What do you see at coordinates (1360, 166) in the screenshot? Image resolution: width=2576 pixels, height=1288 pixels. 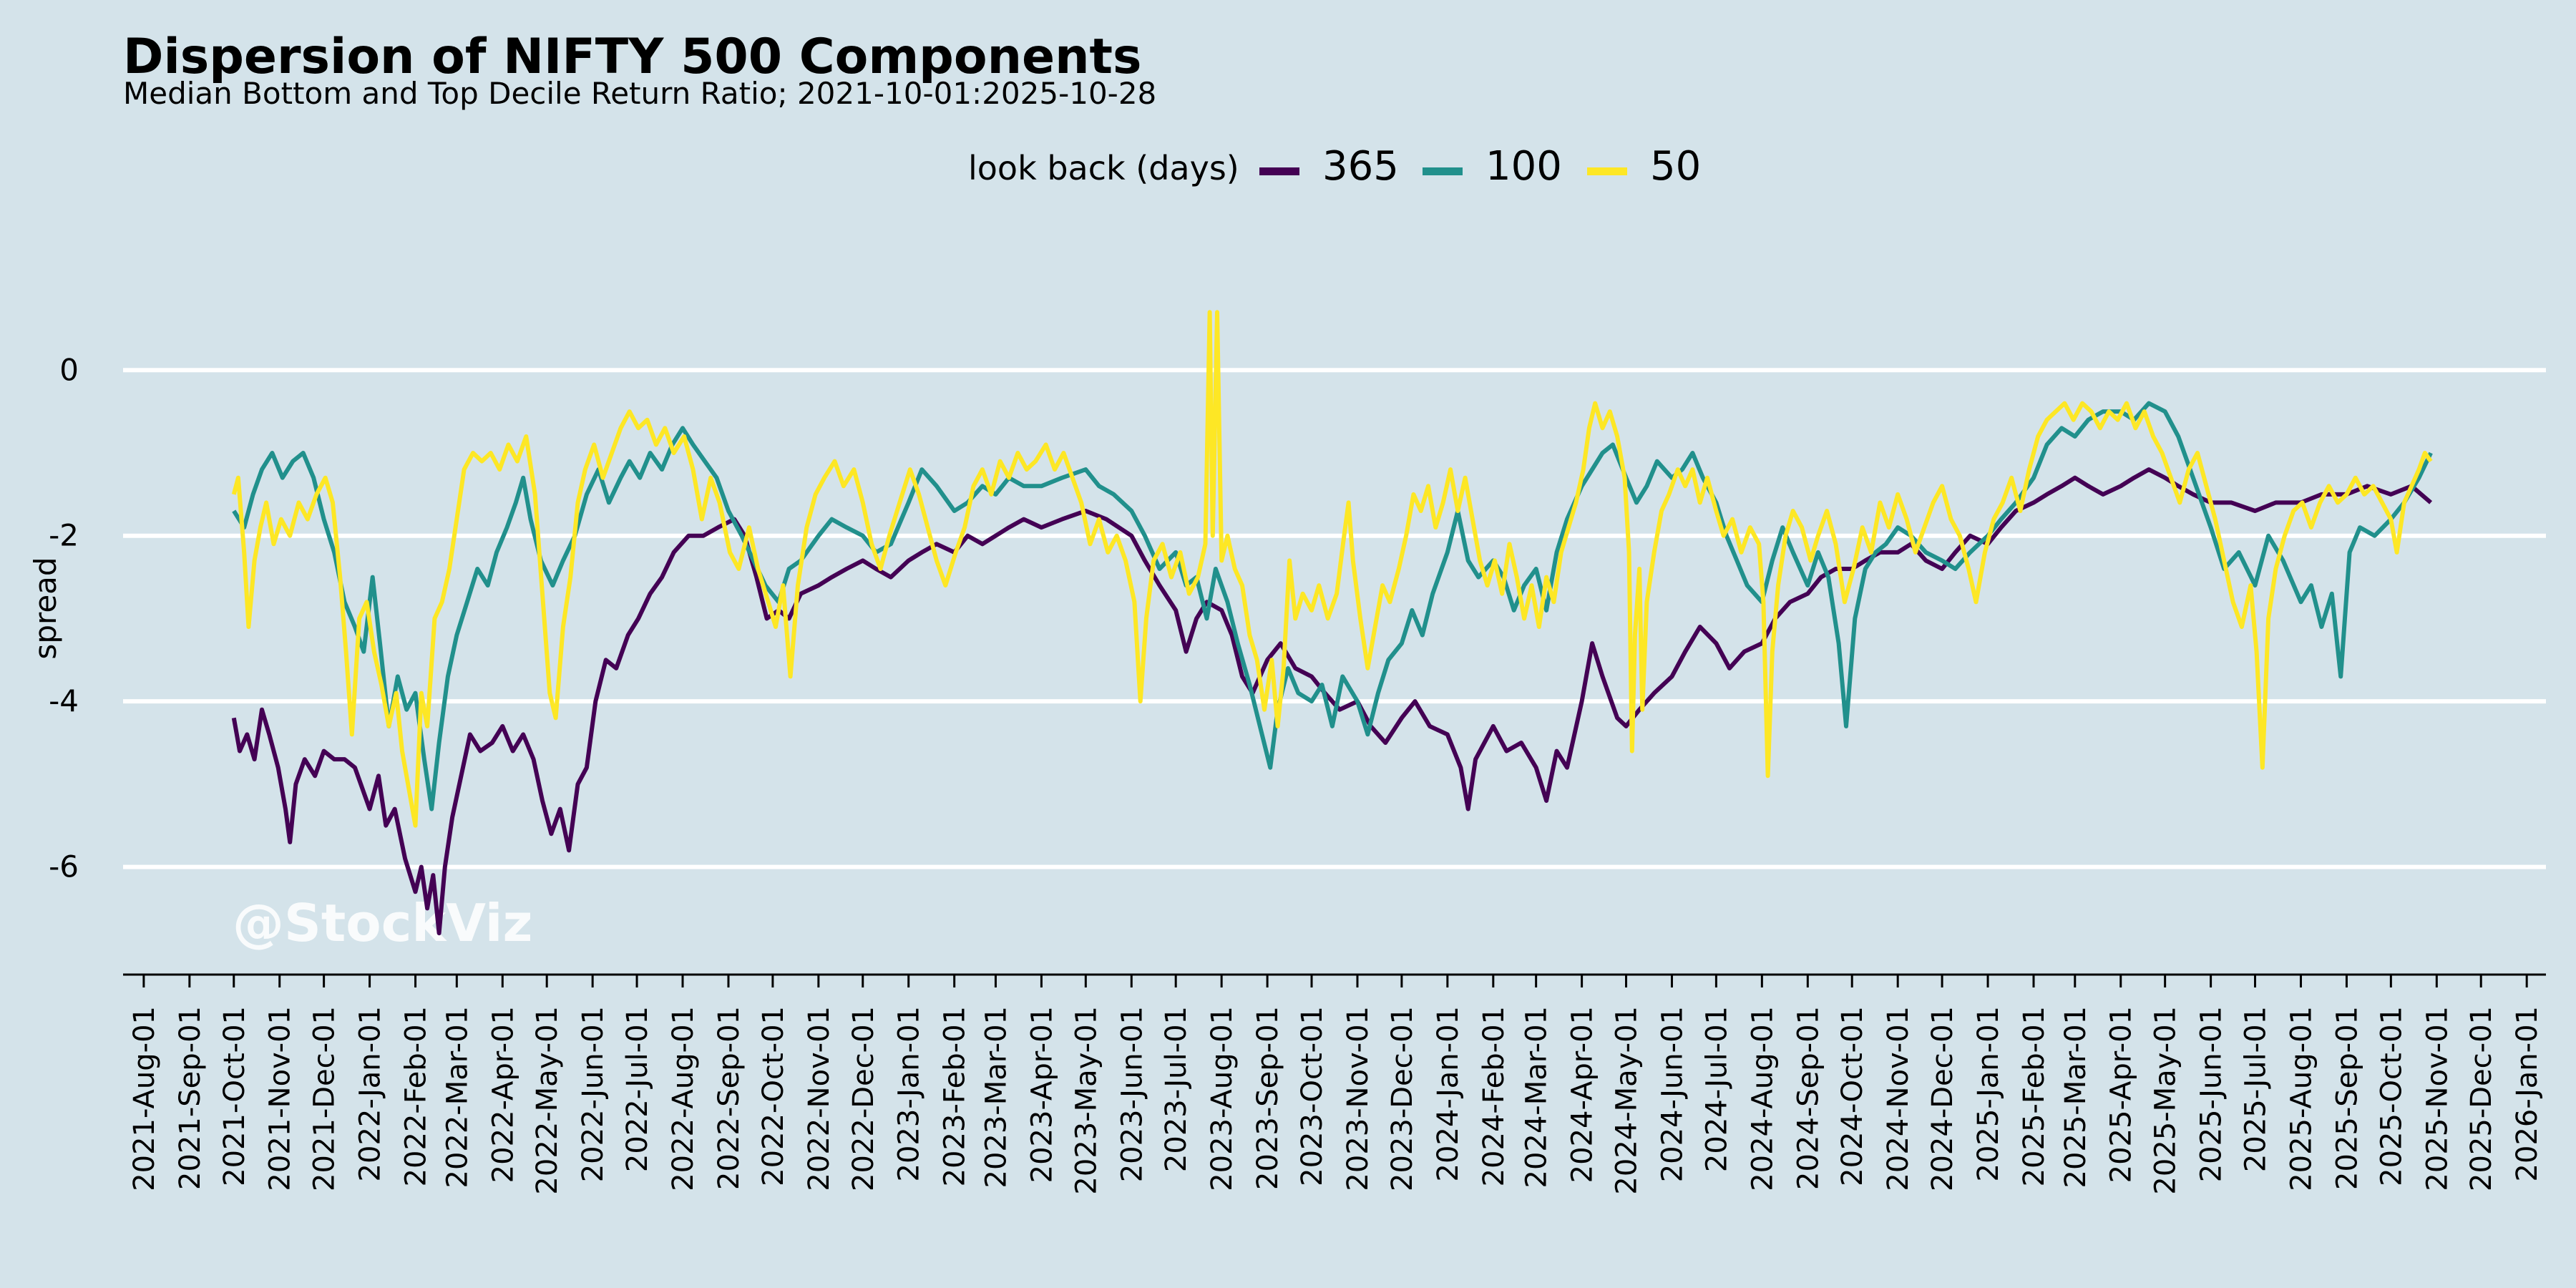 I see `legend-label-365: 365` at bounding box center [1360, 166].